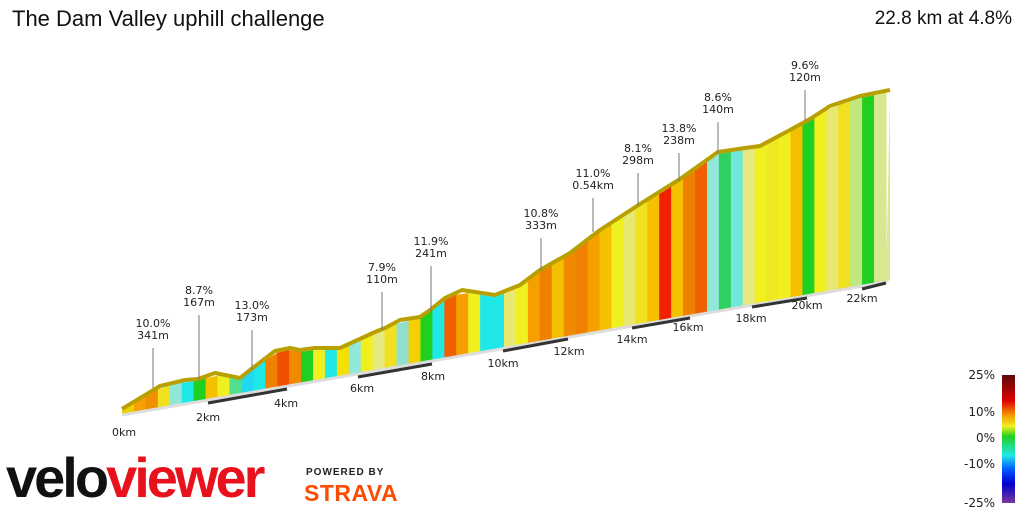 Image resolution: width=1024 pixels, height=512 pixels. What do you see at coordinates (593, 173) in the screenshot?
I see `annotation-gradient: 11.0%` at bounding box center [593, 173].